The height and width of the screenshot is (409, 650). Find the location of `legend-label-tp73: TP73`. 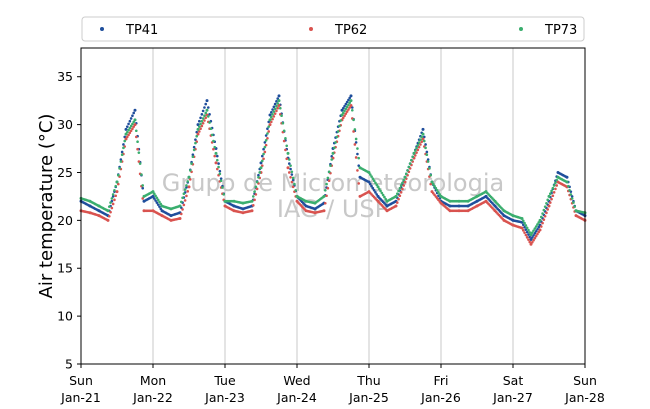

legend-label-tp73: TP73 is located at coordinates (560, 30).